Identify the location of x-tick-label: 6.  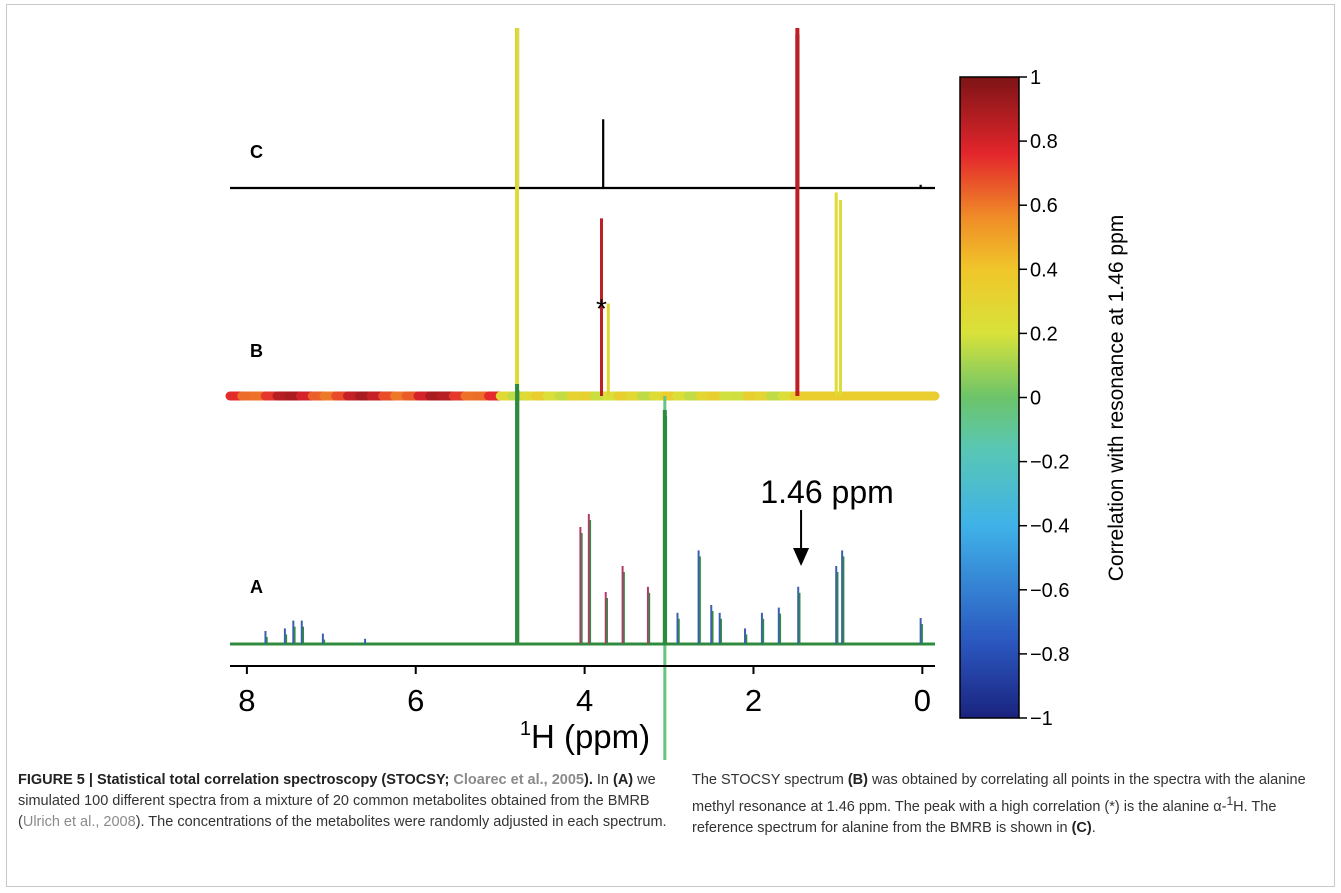
(415, 700).